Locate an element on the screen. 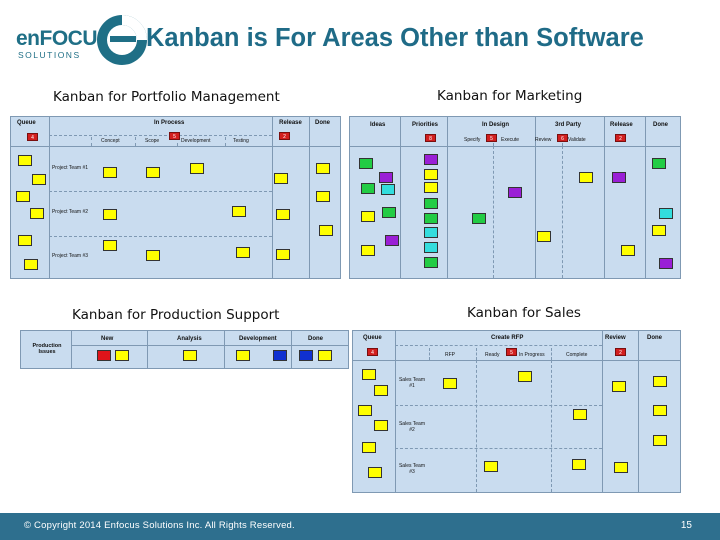  wip-limit-release: 2 is located at coordinates (284, 136).